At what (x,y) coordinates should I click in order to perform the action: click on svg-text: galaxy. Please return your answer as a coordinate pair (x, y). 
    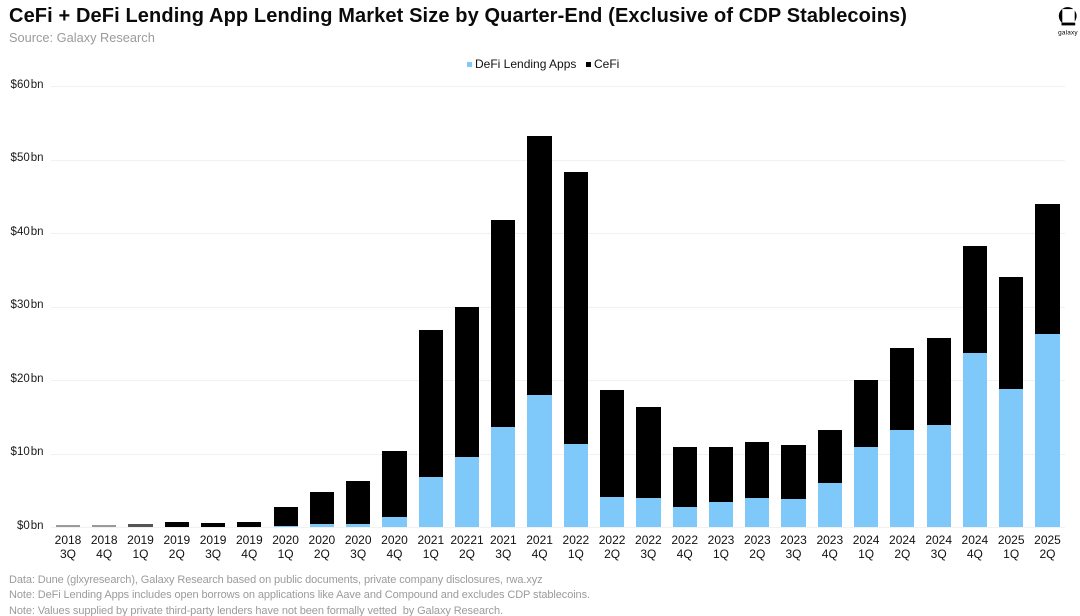
    Looking at the image, I should click on (1068, 33).